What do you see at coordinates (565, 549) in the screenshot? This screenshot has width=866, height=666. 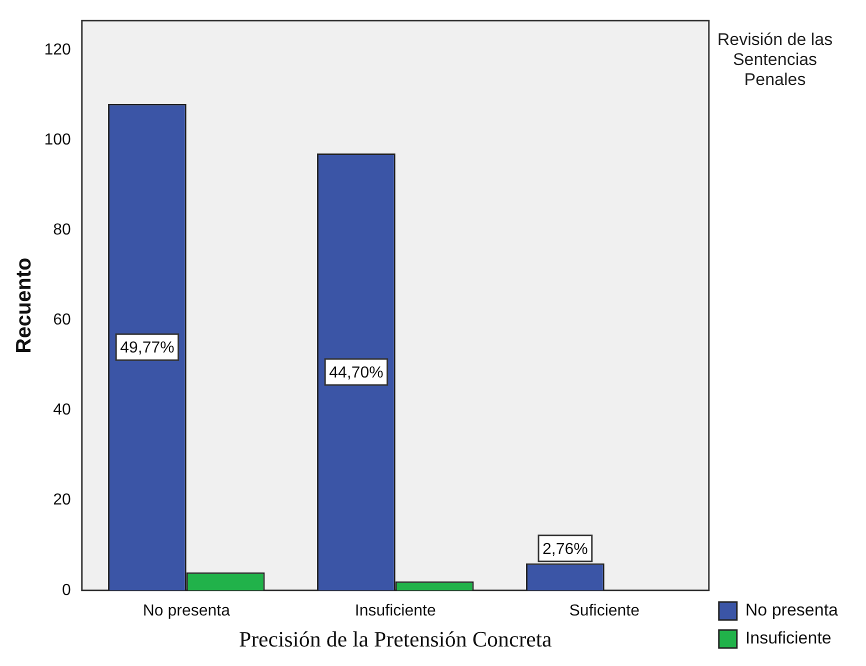 I see `annotation: 2,76%` at bounding box center [565, 549].